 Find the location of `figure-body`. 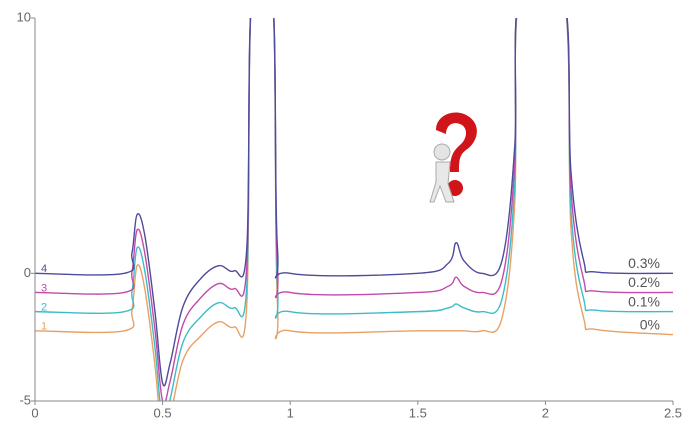

figure-body is located at coordinates (442, 182).